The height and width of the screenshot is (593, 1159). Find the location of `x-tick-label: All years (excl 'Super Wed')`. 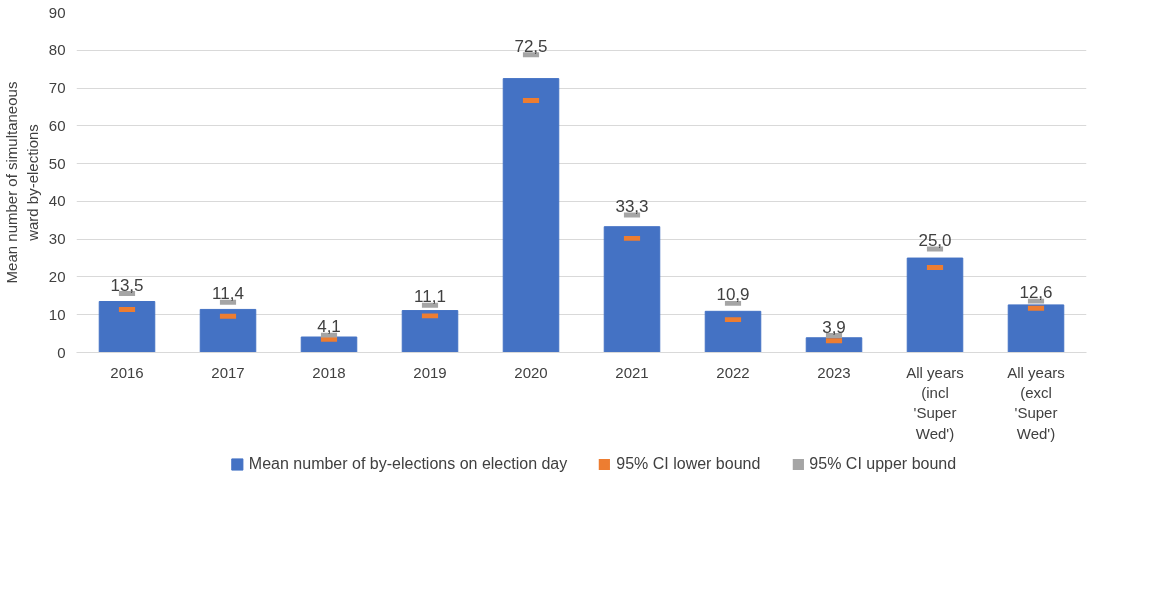

x-tick-label: All years (excl 'Super Wed') is located at coordinates (1036, 402).